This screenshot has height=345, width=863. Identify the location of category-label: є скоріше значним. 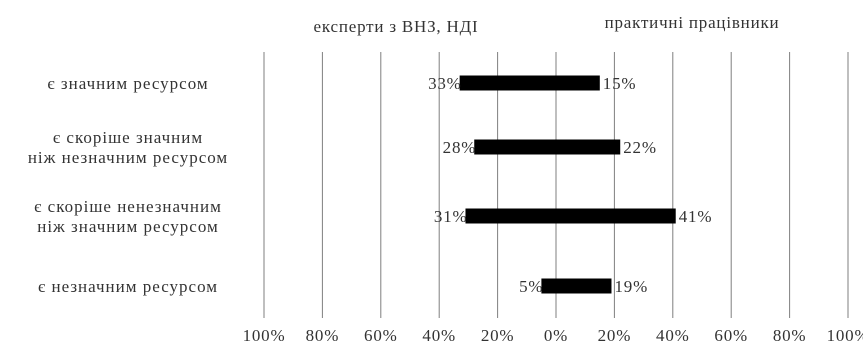
(128, 137).